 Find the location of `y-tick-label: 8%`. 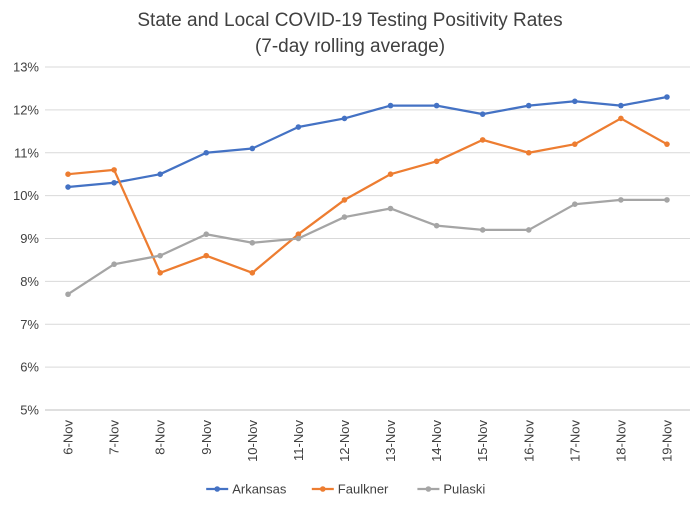

y-tick-label: 8% is located at coordinates (29, 281).